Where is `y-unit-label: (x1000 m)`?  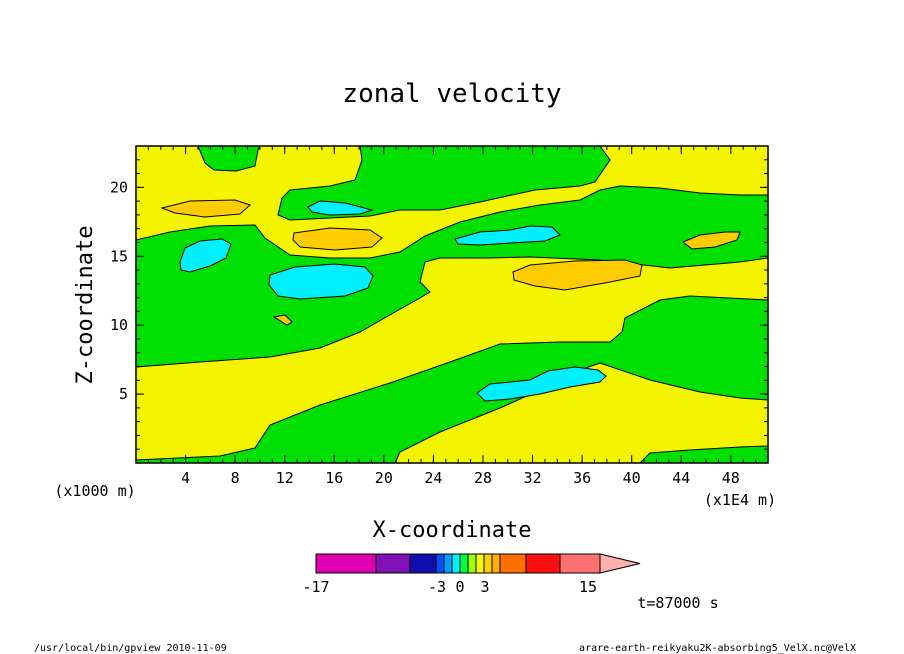
y-unit-label: (x1000 m) is located at coordinates (94, 491).